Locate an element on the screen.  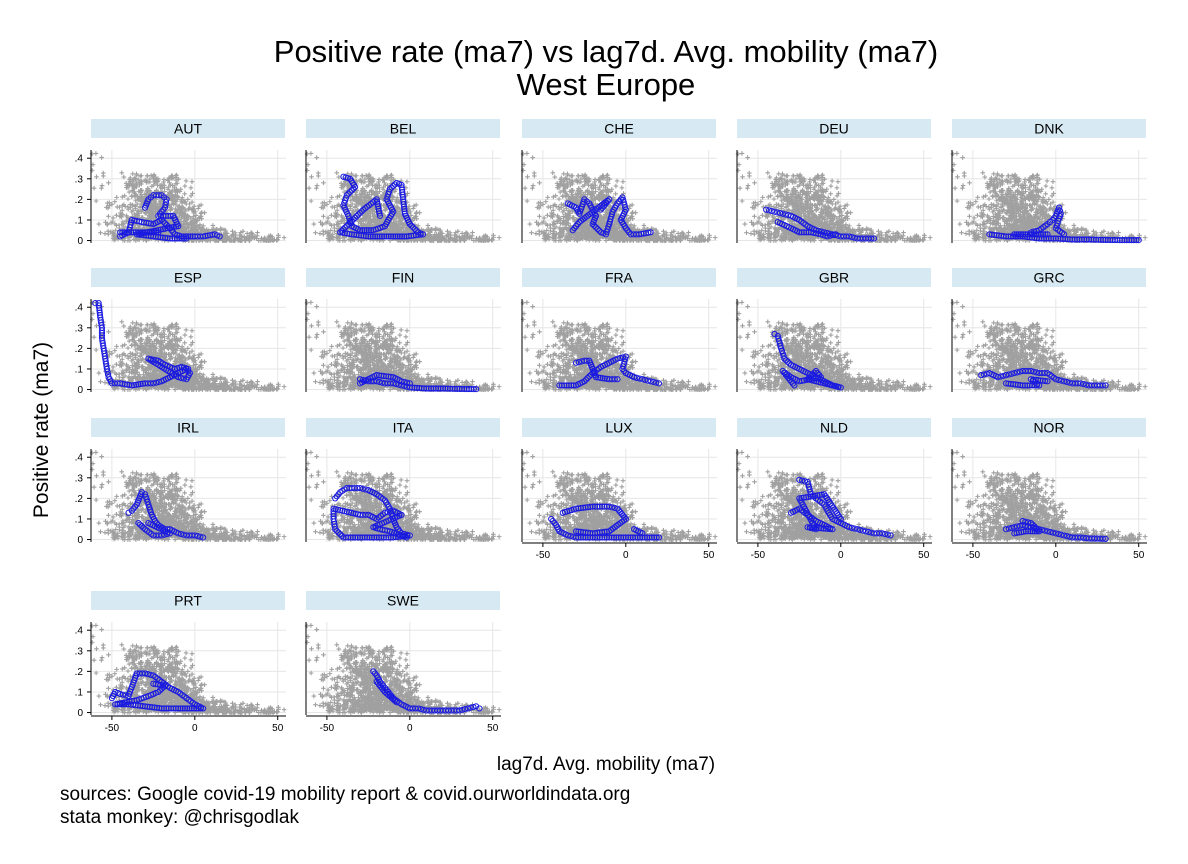
chart-subtitle: West Europe is located at coordinates (606, 84).